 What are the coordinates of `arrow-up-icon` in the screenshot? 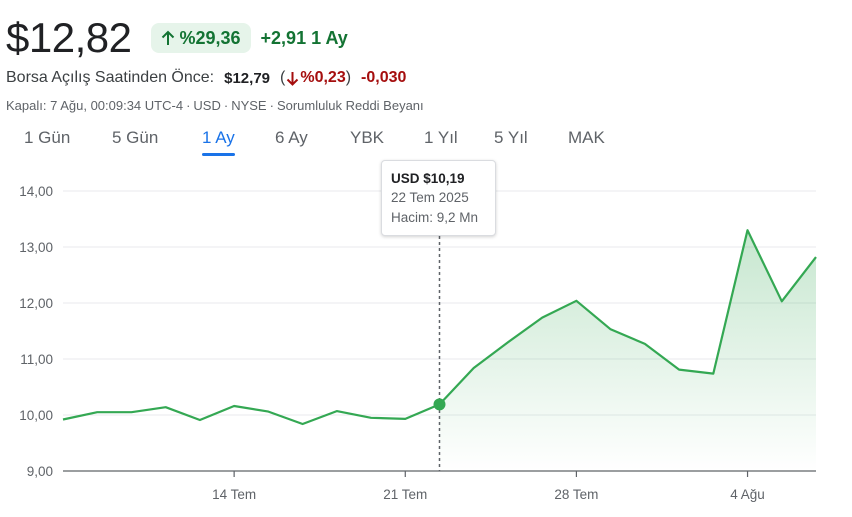 It's located at (168, 37).